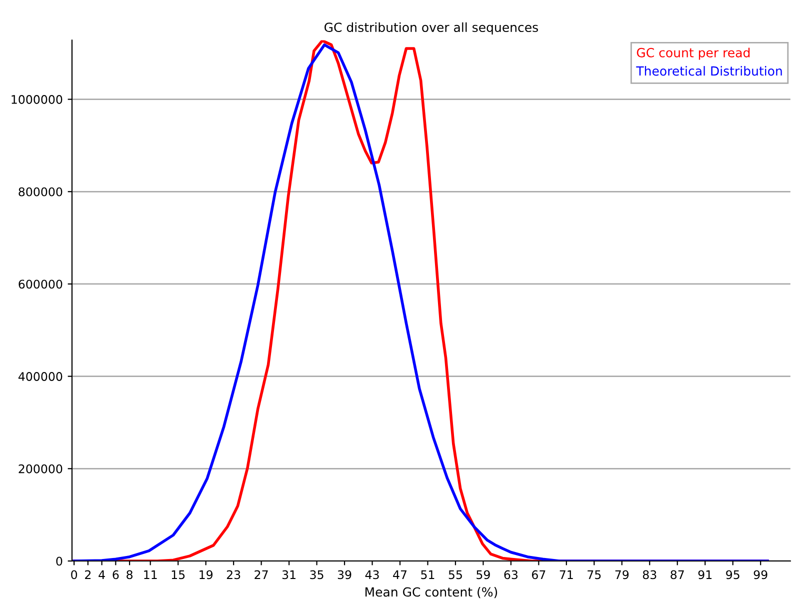  What do you see at coordinates (150, 574) in the screenshot?
I see `x-tick-label: 11` at bounding box center [150, 574].